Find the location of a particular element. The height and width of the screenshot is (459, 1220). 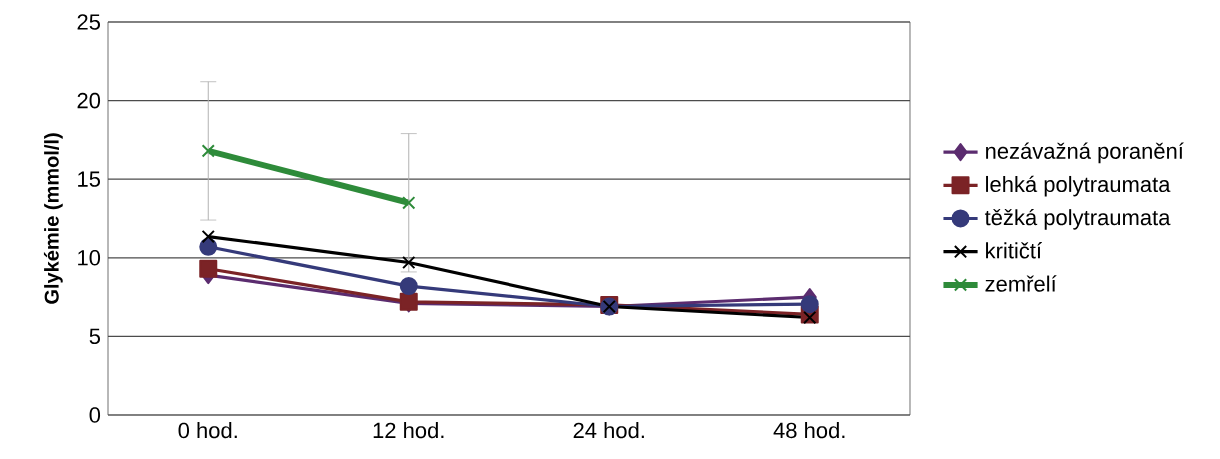

legend-label: lehká polytraumata is located at coordinates (1078, 186).